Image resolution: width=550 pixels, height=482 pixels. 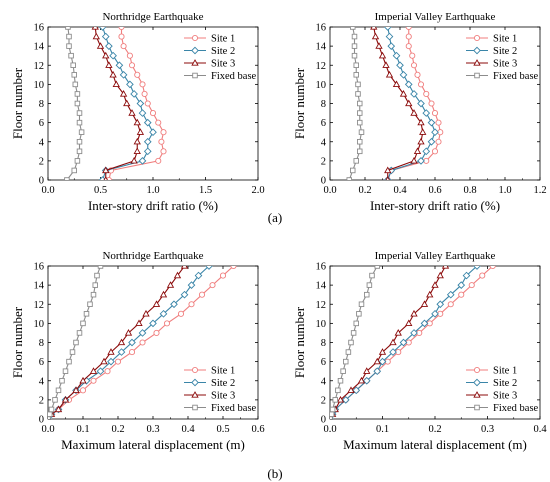 What do you see at coordinates (275, 217) in the screenshot?
I see `label-a: (a)` at bounding box center [275, 217].